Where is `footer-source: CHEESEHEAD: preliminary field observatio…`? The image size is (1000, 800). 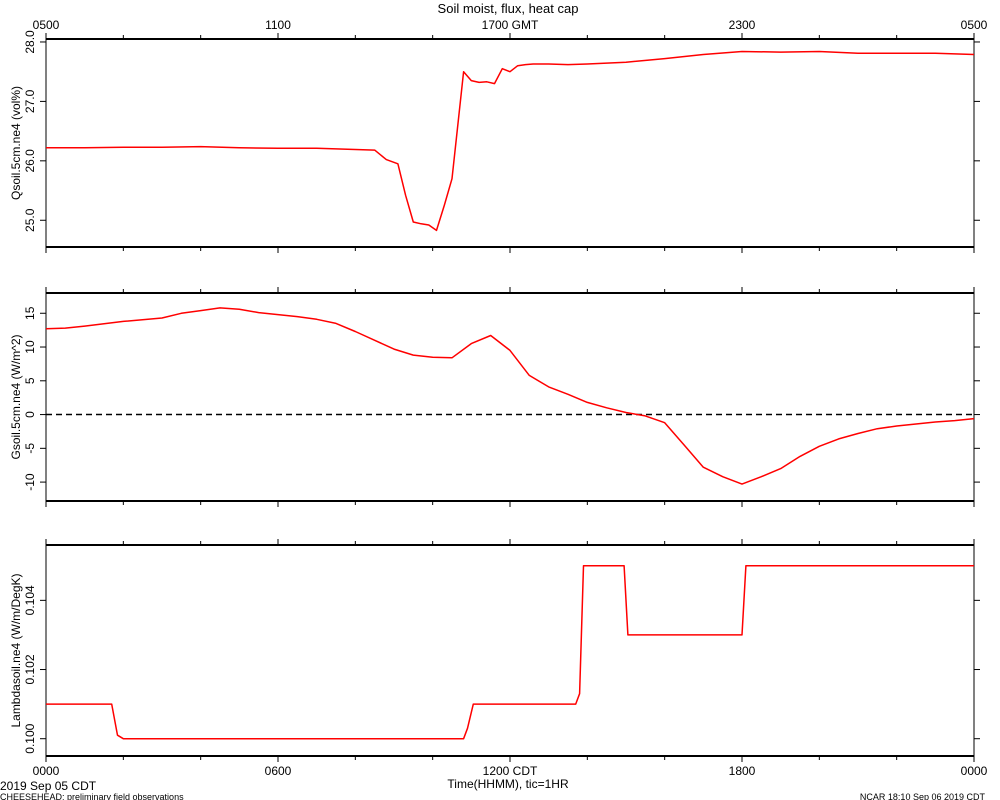
footer-source: CHEESEHEAD: preliminary field observatio… is located at coordinates (92, 796).